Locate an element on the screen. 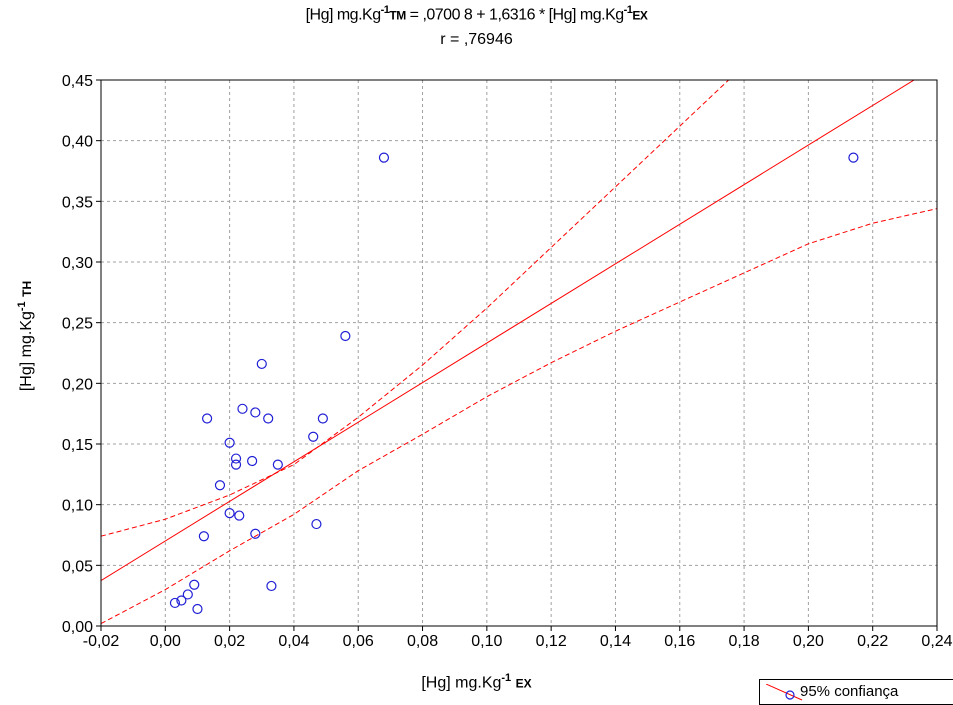 This screenshot has height=705, width=953. y-axis-label-sub: TH is located at coordinates (27, 288).